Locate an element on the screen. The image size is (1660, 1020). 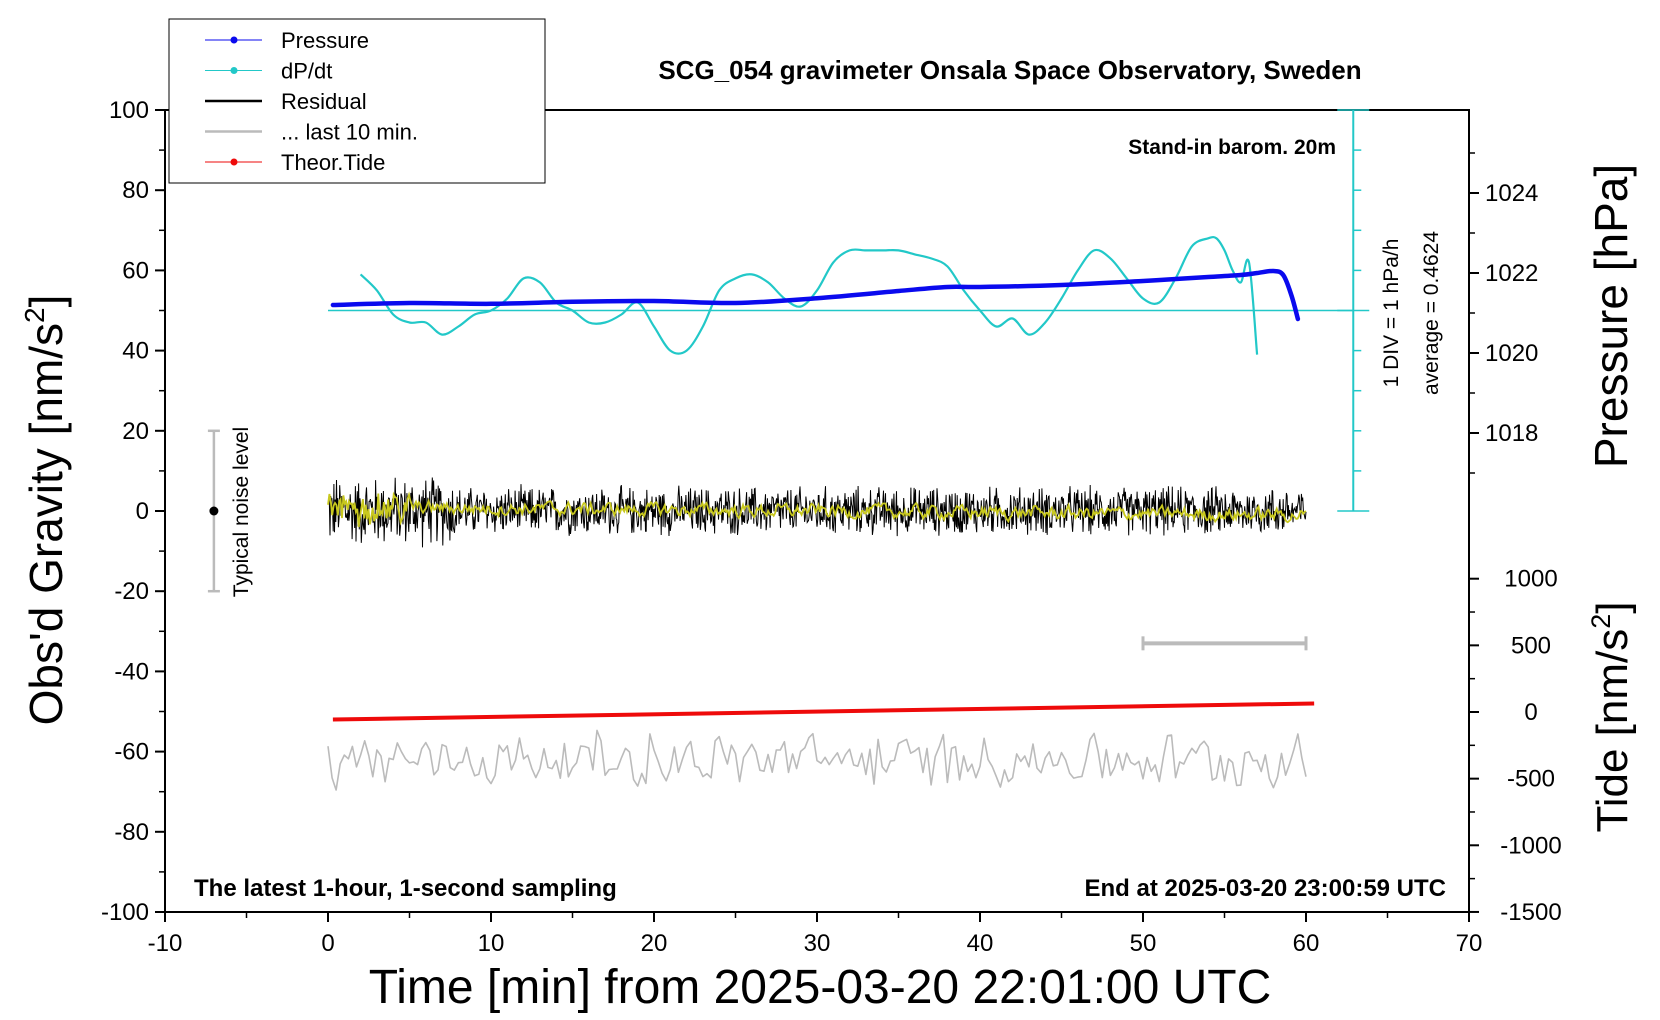
y-tick-label: -40 is located at coordinates (131, 671).